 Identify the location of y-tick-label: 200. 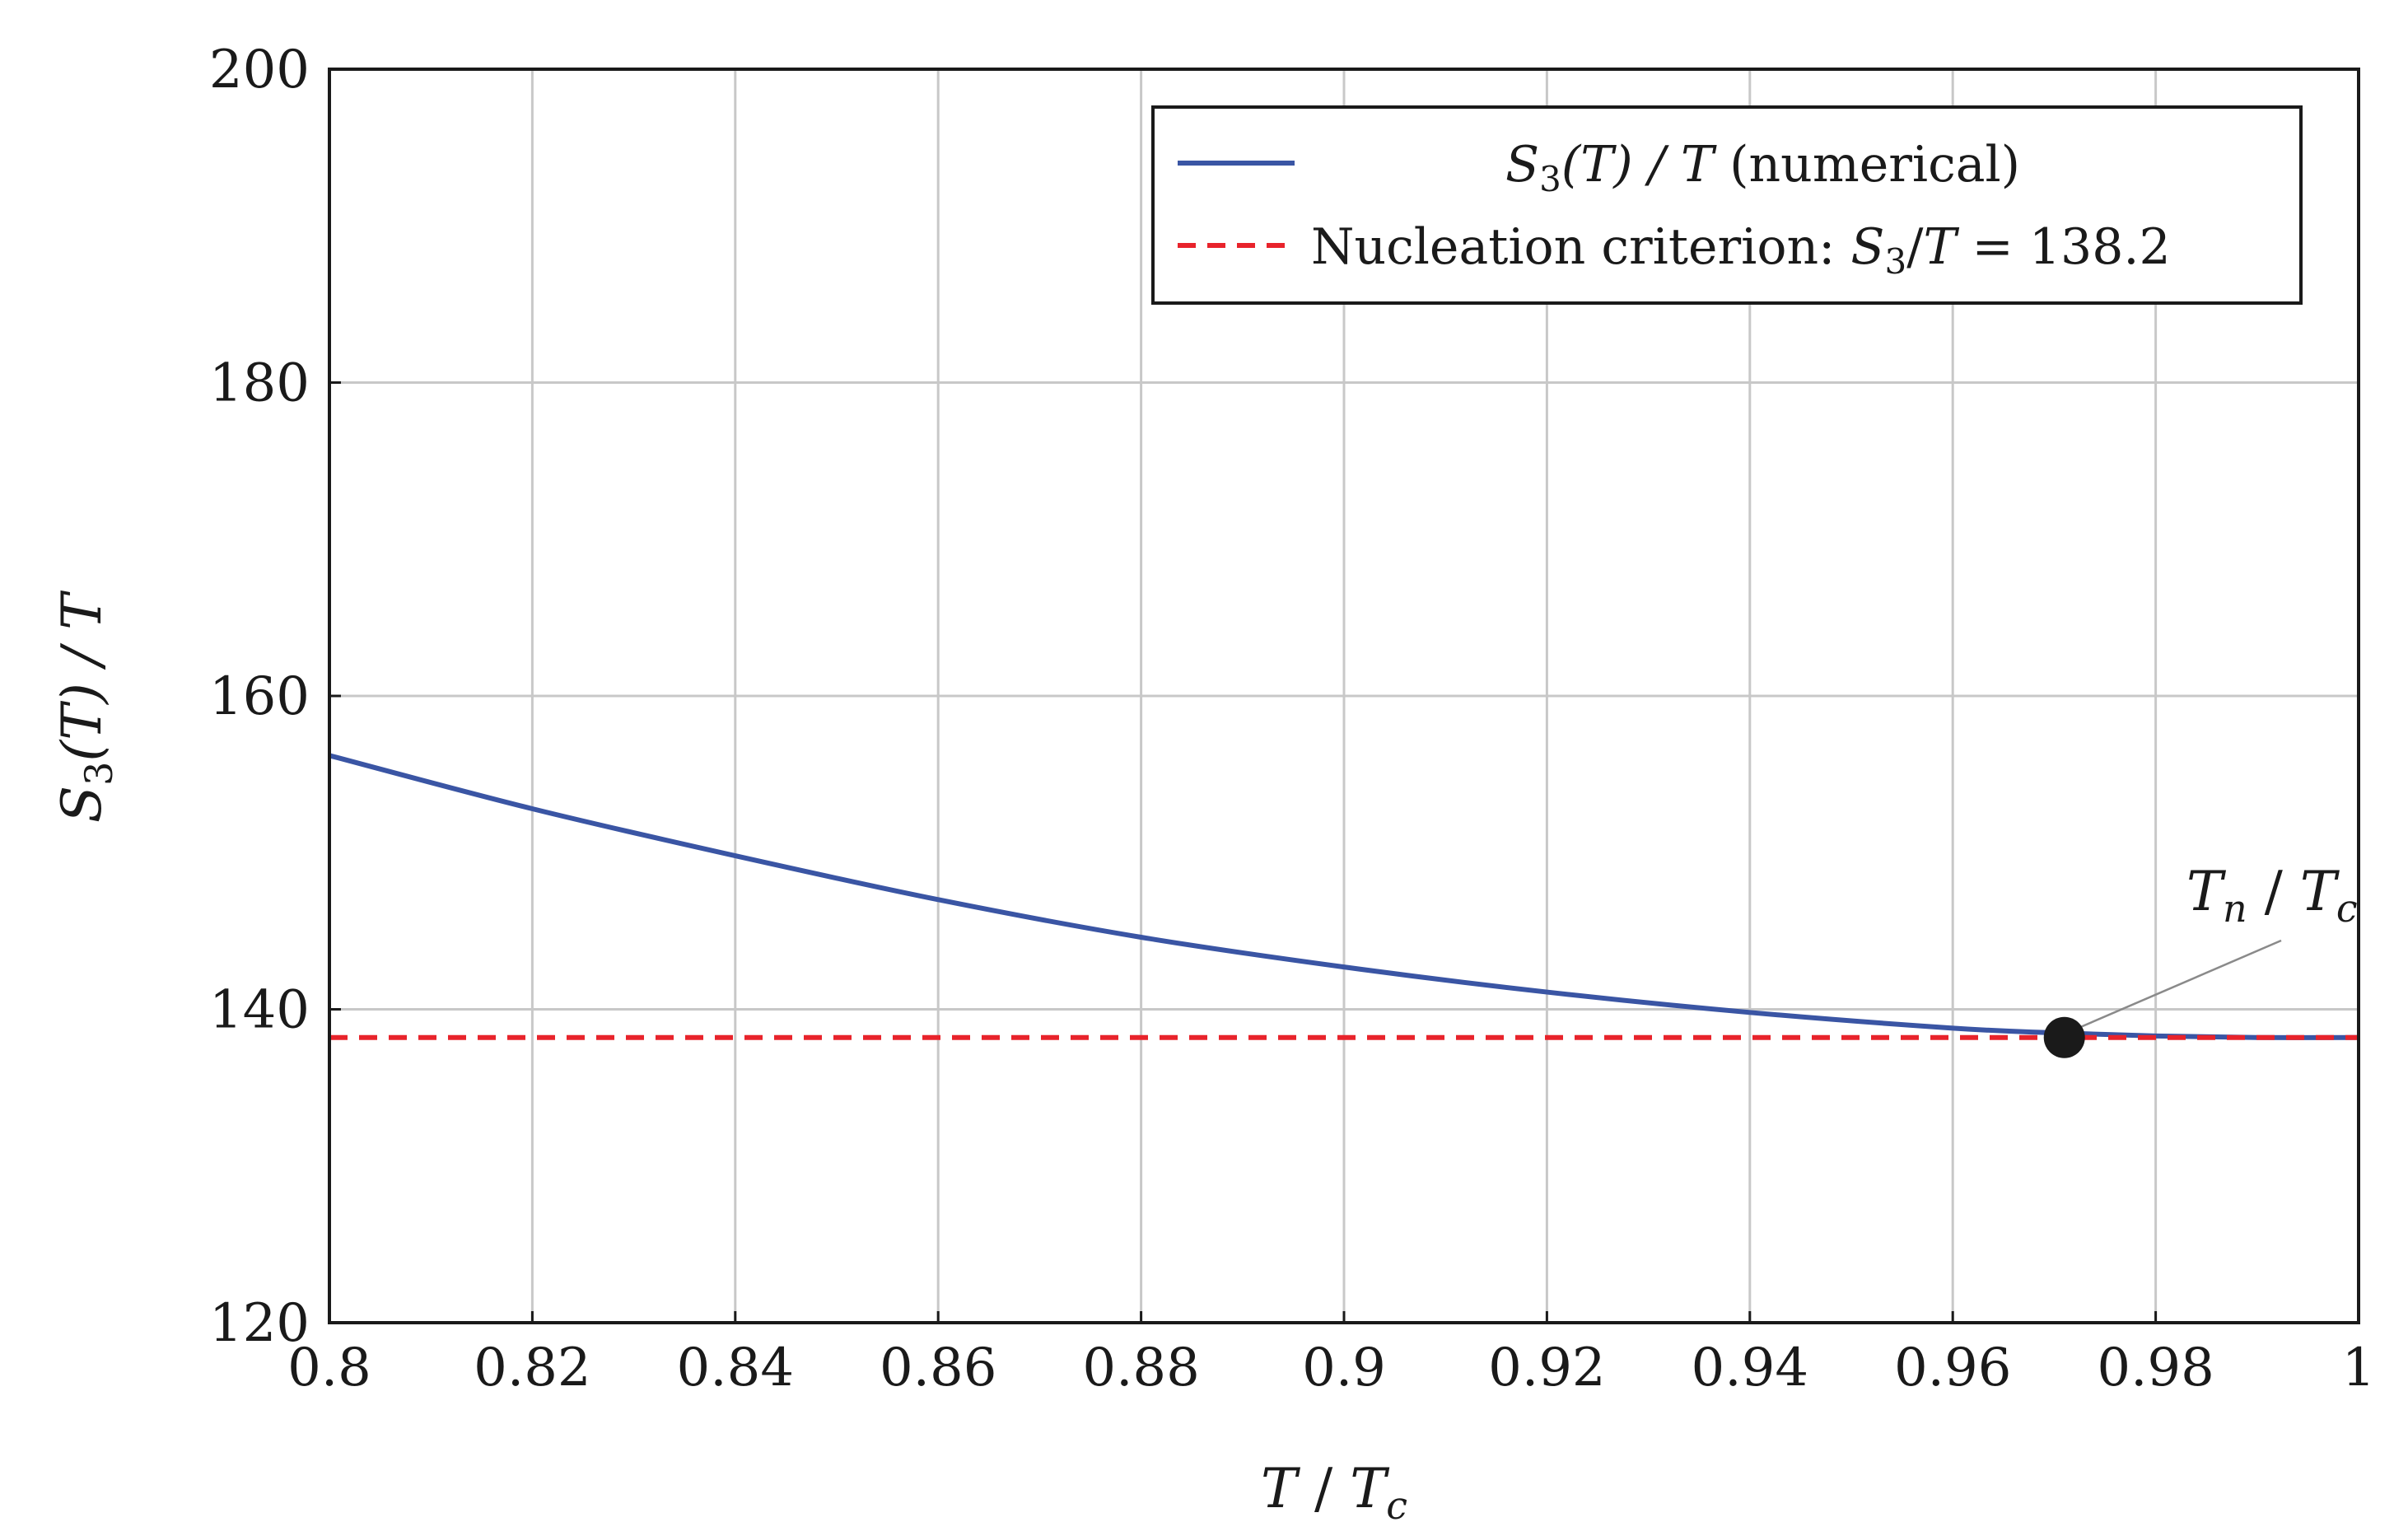
(259, 70).